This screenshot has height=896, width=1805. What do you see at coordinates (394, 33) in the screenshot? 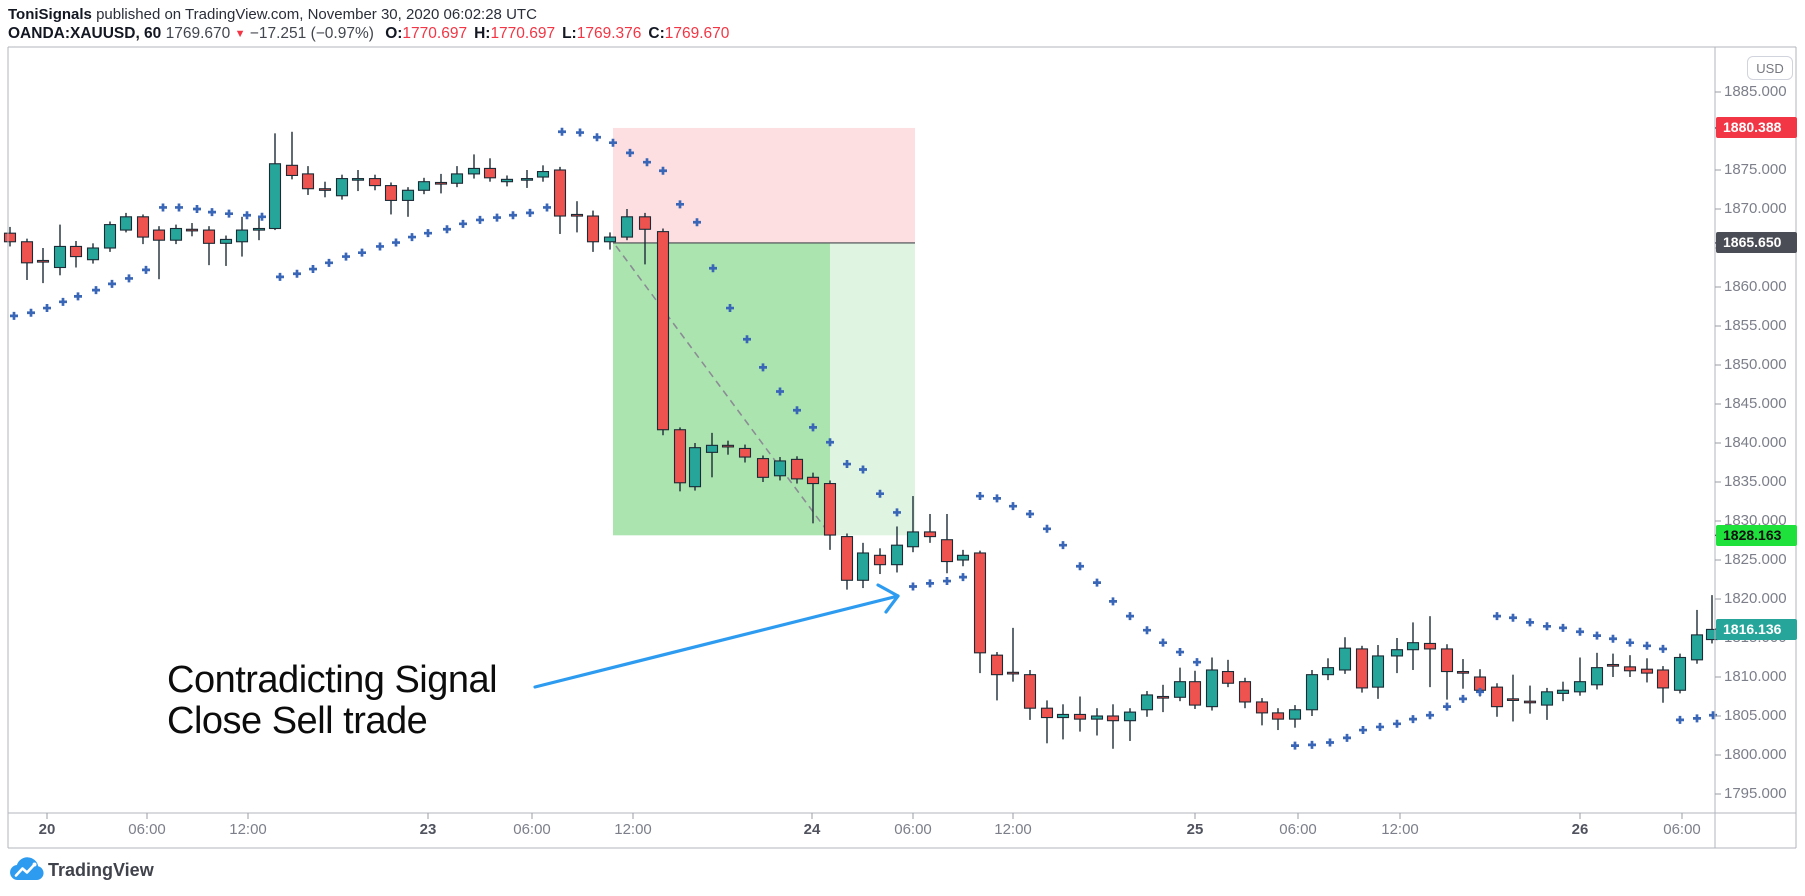
I see `ohlc-key: O:` at bounding box center [394, 33].